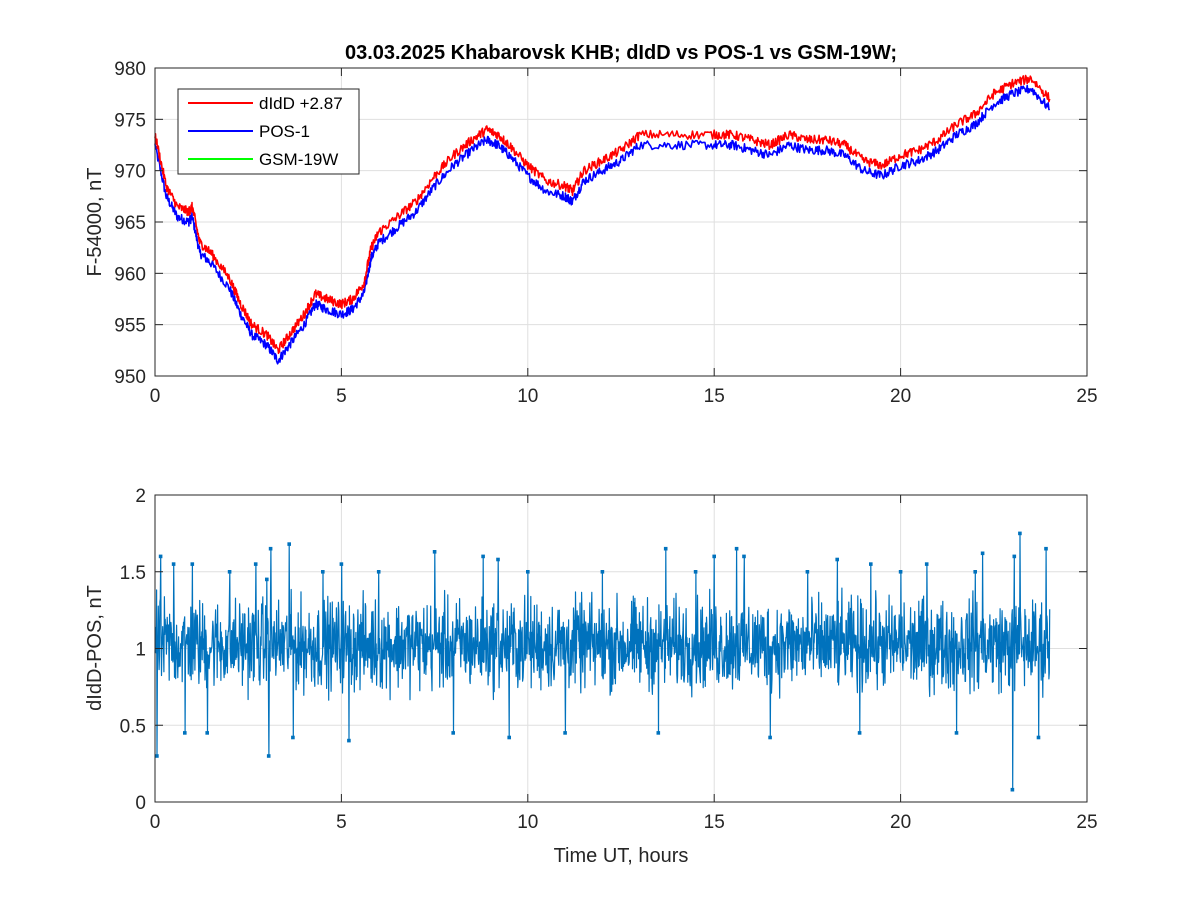  I want to click on top-x-tick-label: 10, so click(527, 396).